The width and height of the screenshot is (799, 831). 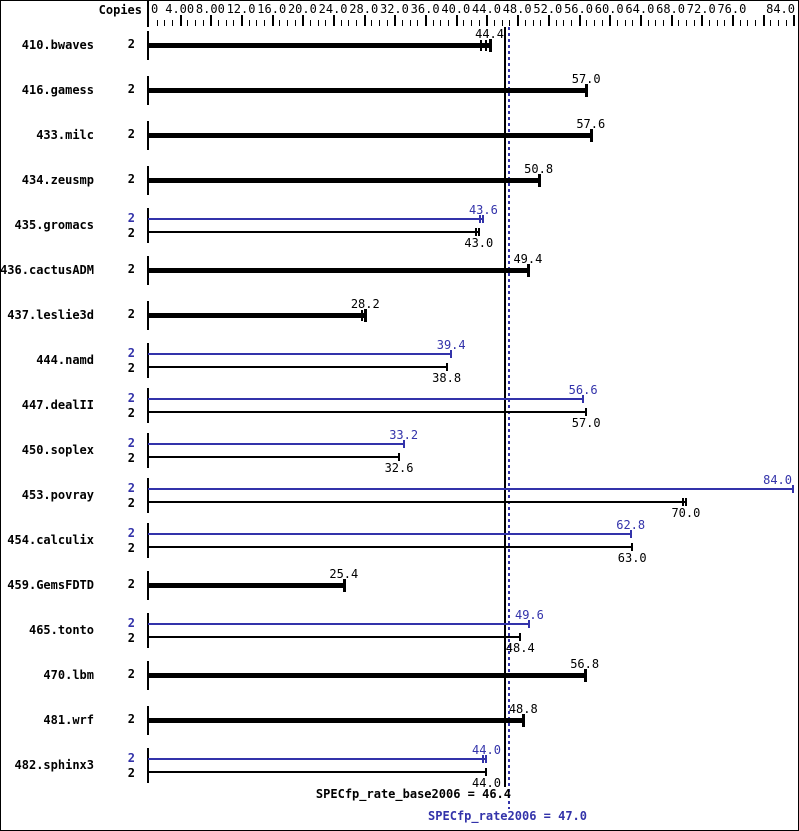 What do you see at coordinates (548, 9) in the screenshot?
I see `x-axis-tick-label: 52.0` at bounding box center [548, 9].